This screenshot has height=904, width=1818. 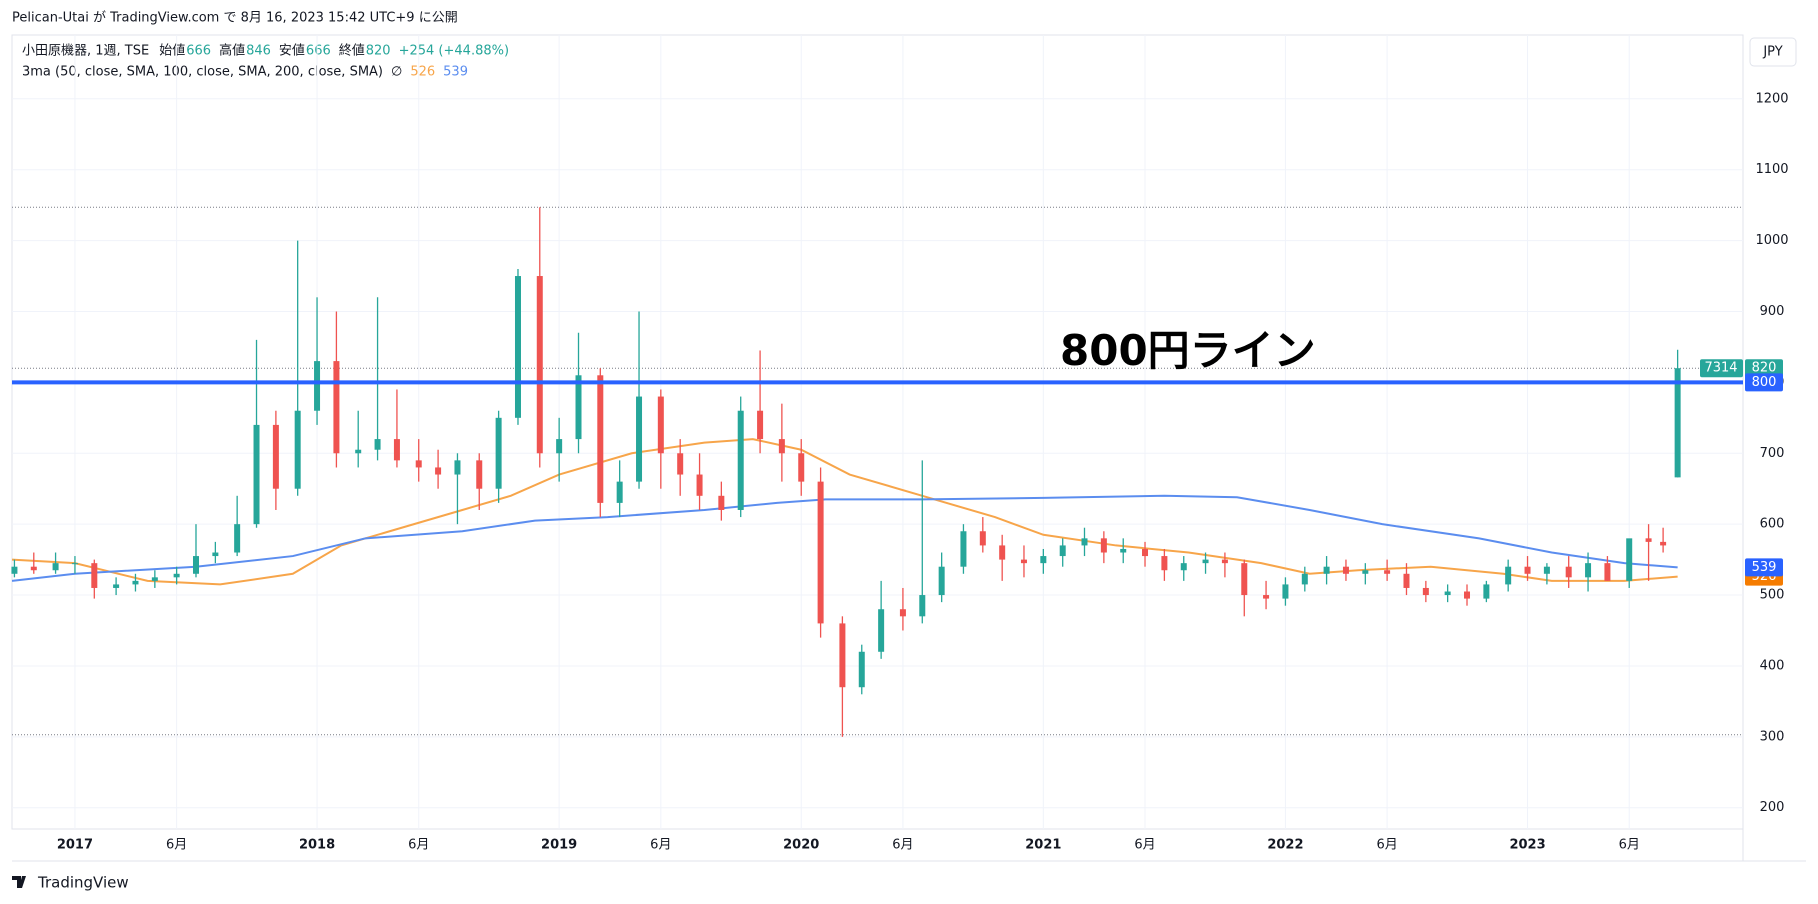 I want to click on y-tick-label: 400, so click(x=1772, y=665).